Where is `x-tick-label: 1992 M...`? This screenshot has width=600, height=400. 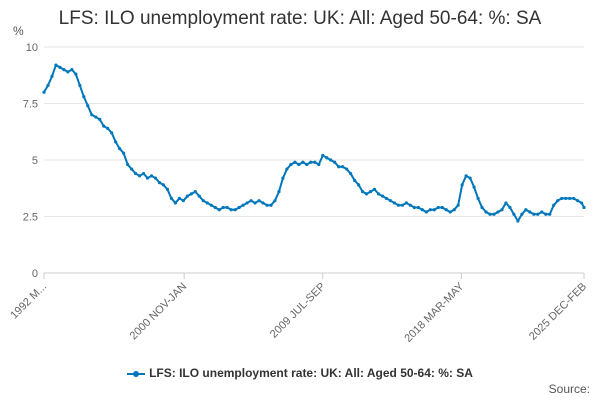 x-tick-label: 1992 M... is located at coordinates (28, 301).